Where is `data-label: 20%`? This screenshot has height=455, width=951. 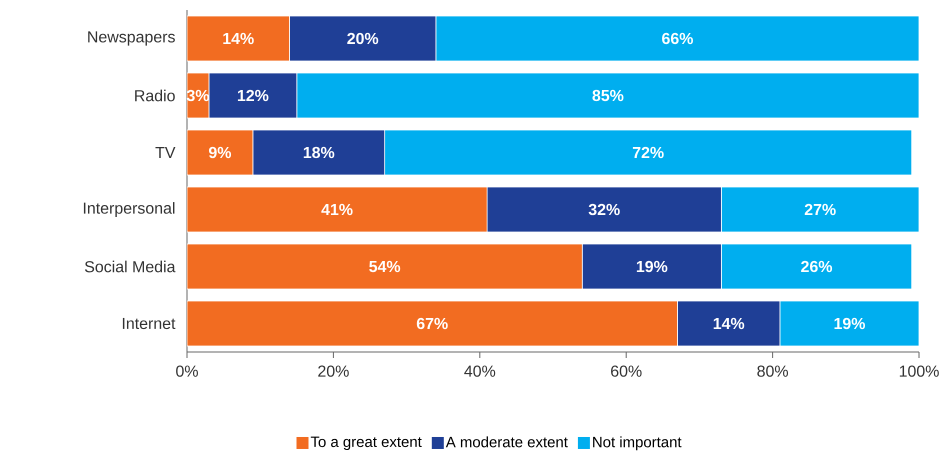
data-label: 20% is located at coordinates (362, 38).